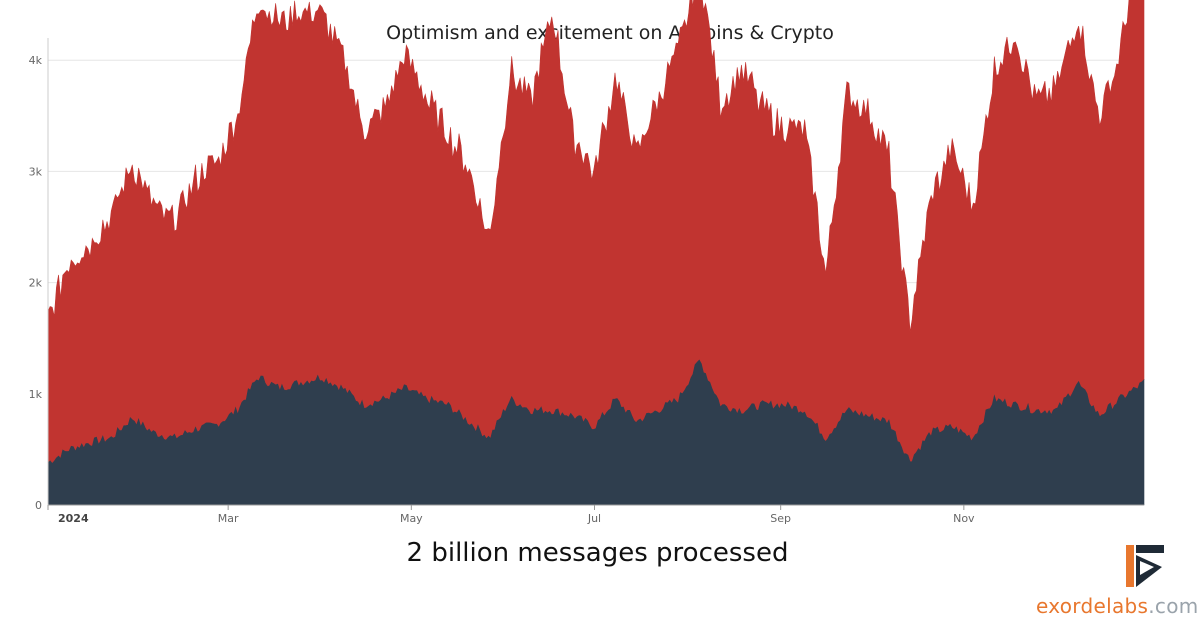 The height and width of the screenshot is (624, 1200). What do you see at coordinates (38, 505) in the screenshot?
I see `y-tick-label: 0` at bounding box center [38, 505].